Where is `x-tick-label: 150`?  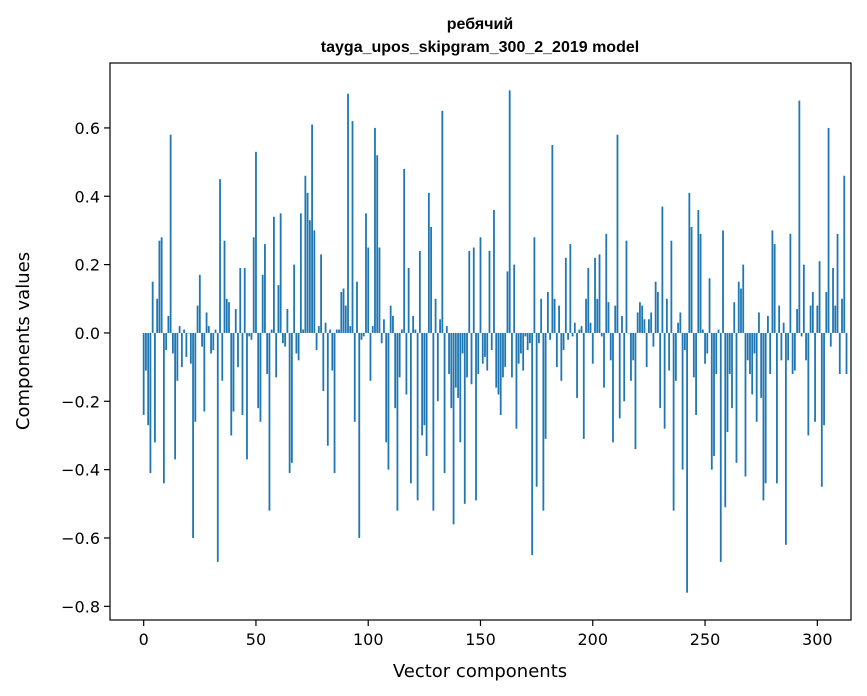
x-tick-label: 150 is located at coordinates (480, 639).